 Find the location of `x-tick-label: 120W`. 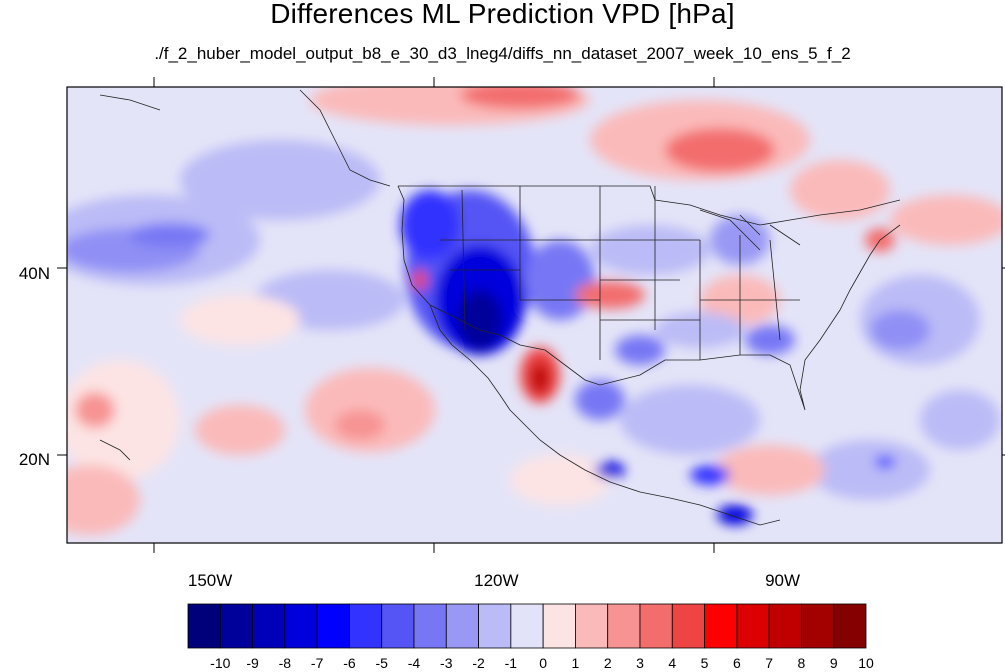

x-tick-label: 120W is located at coordinates (496, 580).